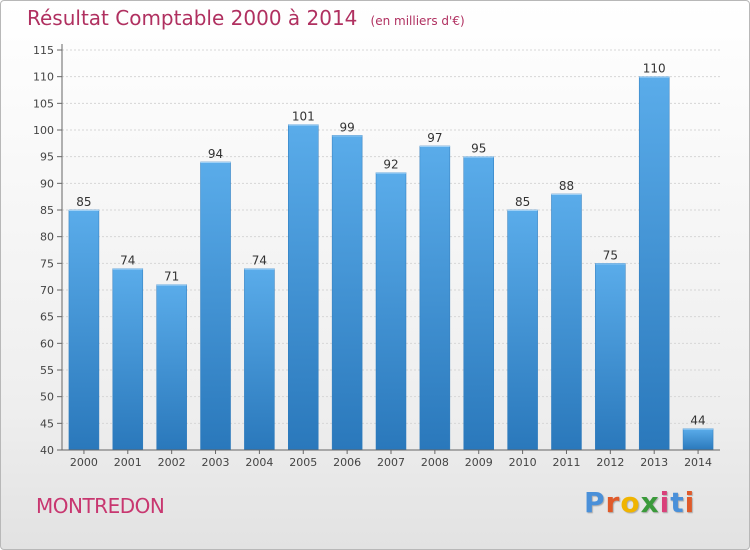 This screenshot has height=550, width=750. I want to click on brand-letter: x, so click(650, 502).